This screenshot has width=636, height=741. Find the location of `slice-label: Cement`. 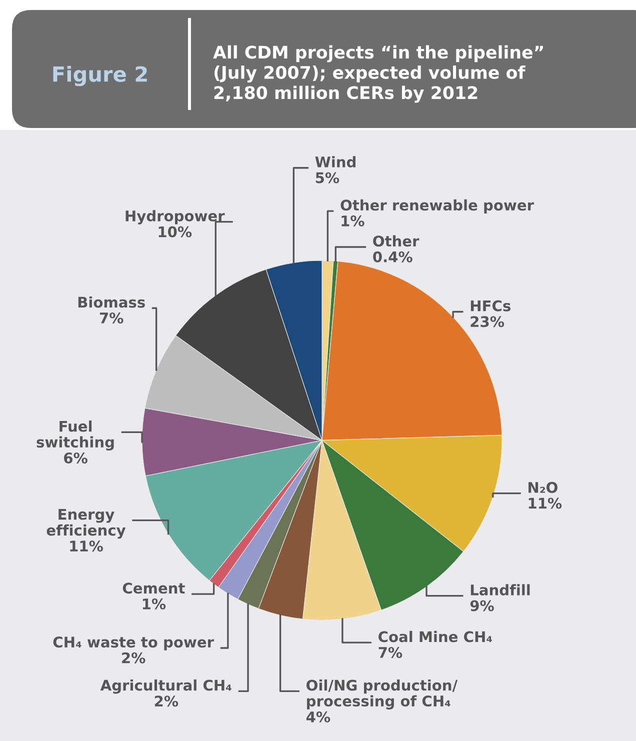

slice-label: Cement is located at coordinates (153, 588).